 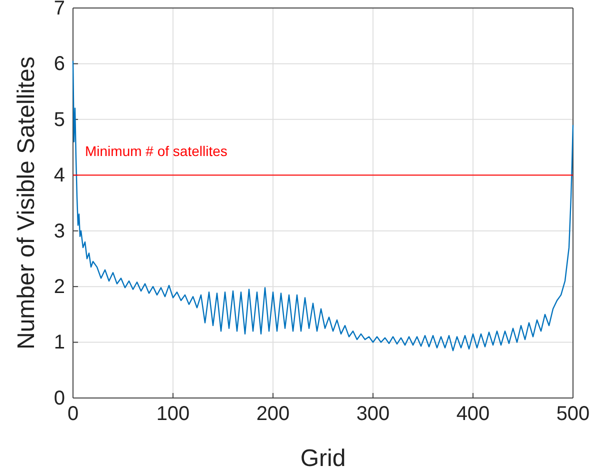 I want to click on x-tick-label: 300, so click(x=373, y=414).